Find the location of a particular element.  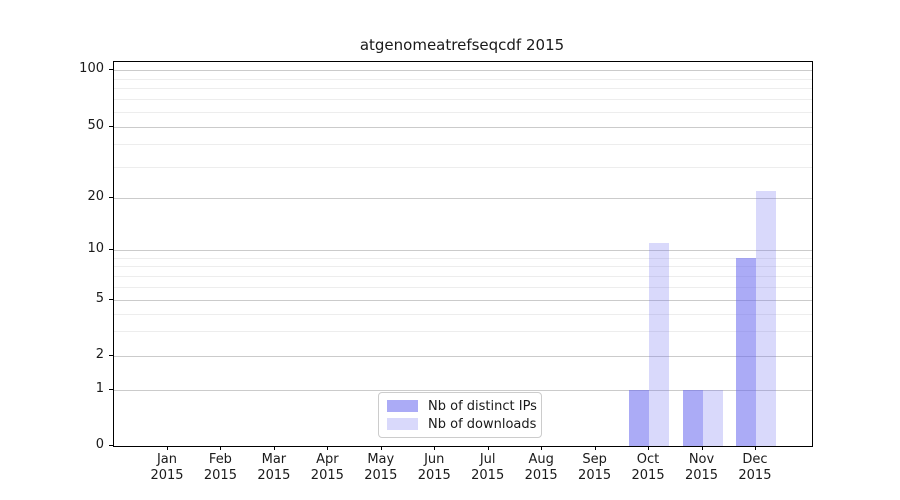

x-tick-label: Apr 2015 is located at coordinates (327, 467).